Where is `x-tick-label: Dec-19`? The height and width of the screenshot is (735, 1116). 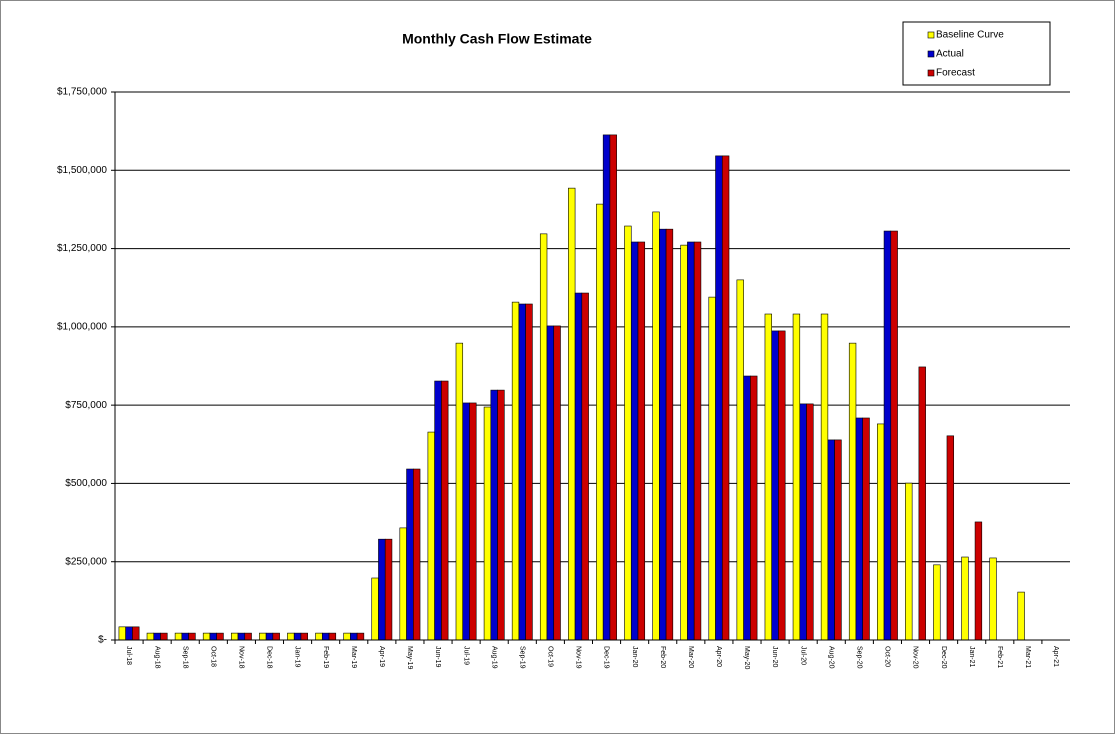
x-tick-label: Dec-19 is located at coordinates (606, 657).